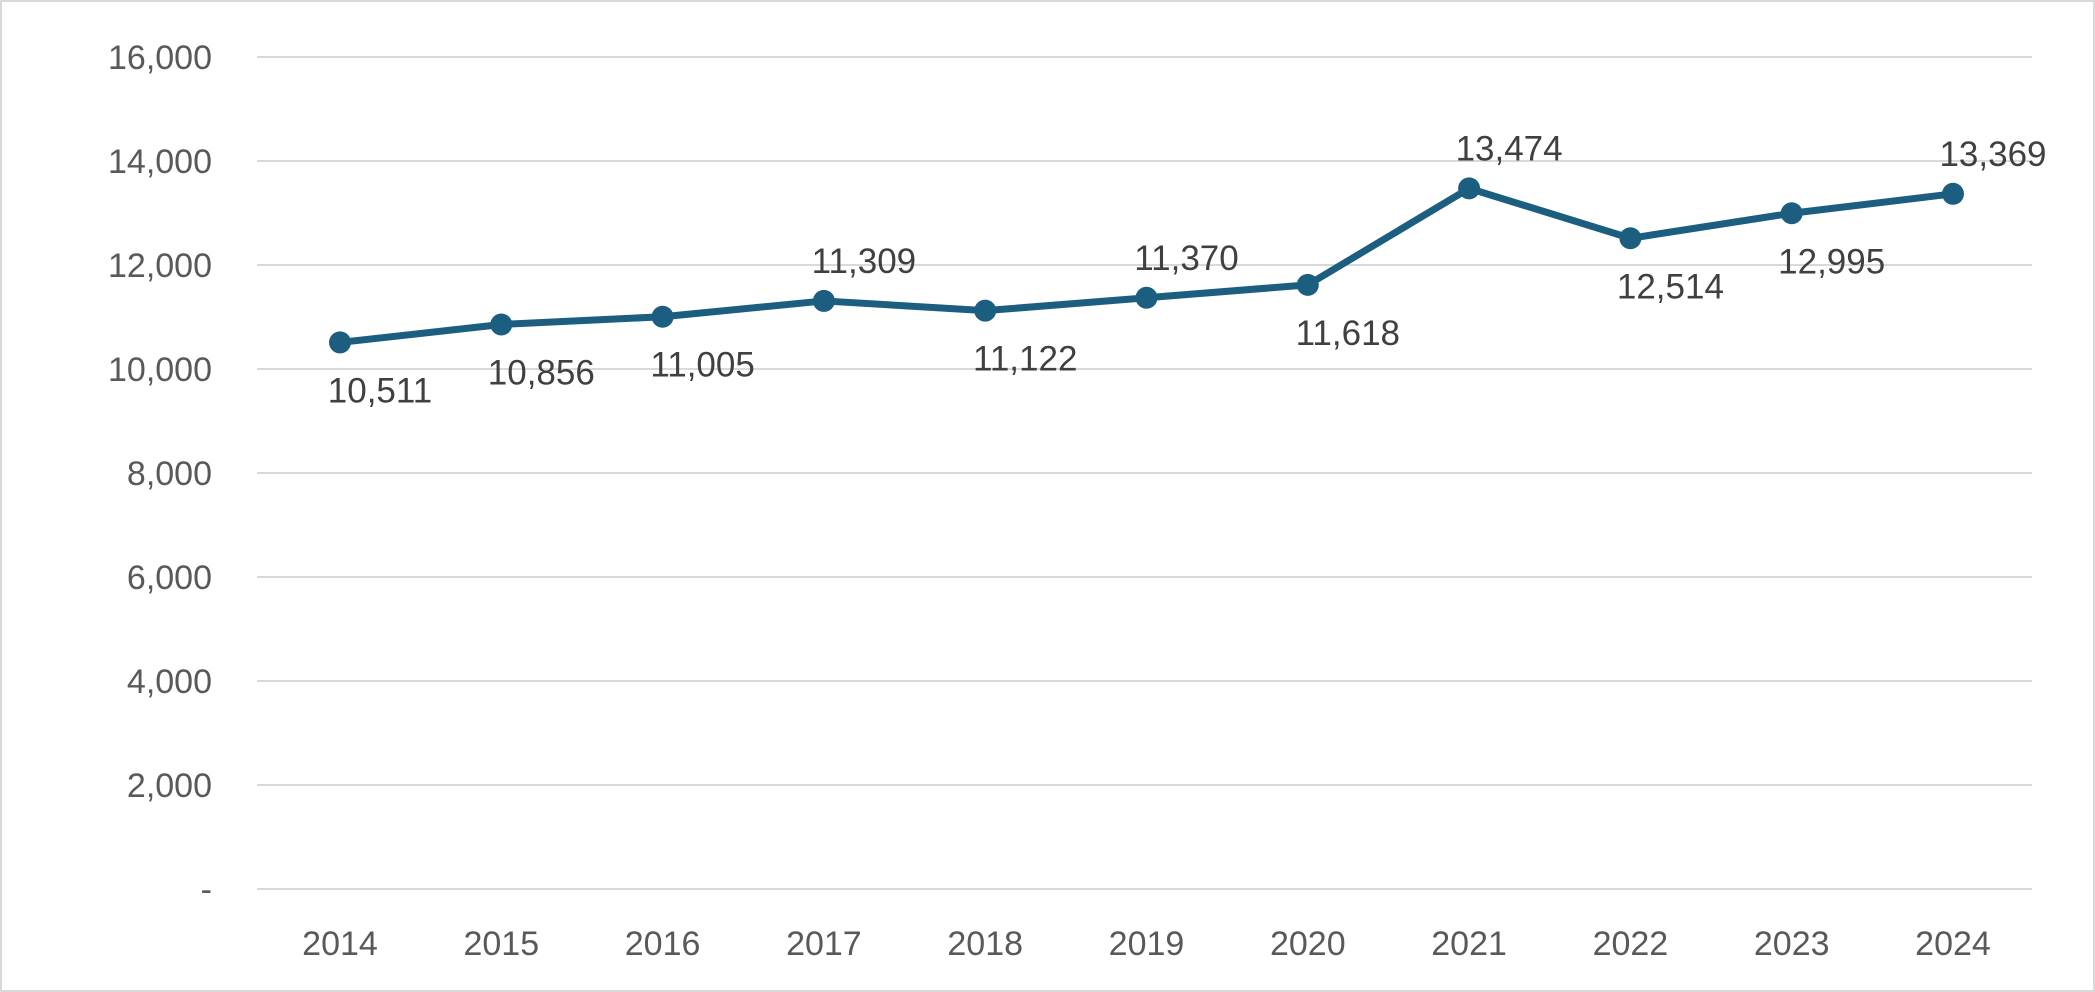 This screenshot has height=992, width=2095. I want to click on x-tick-label: 2020, so click(1308, 944).